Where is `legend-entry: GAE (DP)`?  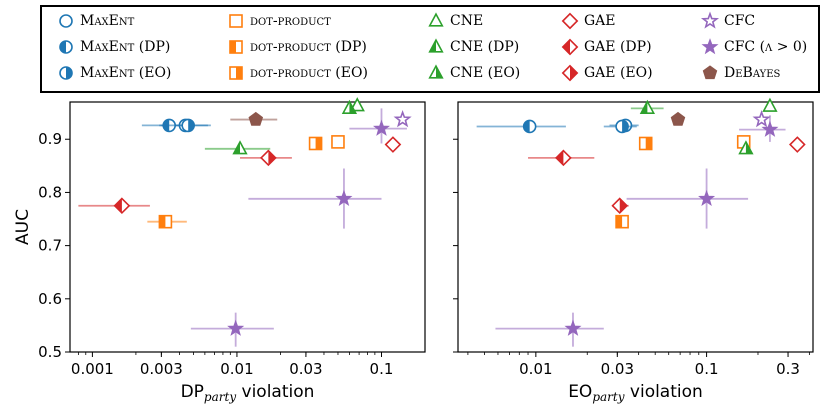 legend-entry: GAE (DP) is located at coordinates (606, 47).